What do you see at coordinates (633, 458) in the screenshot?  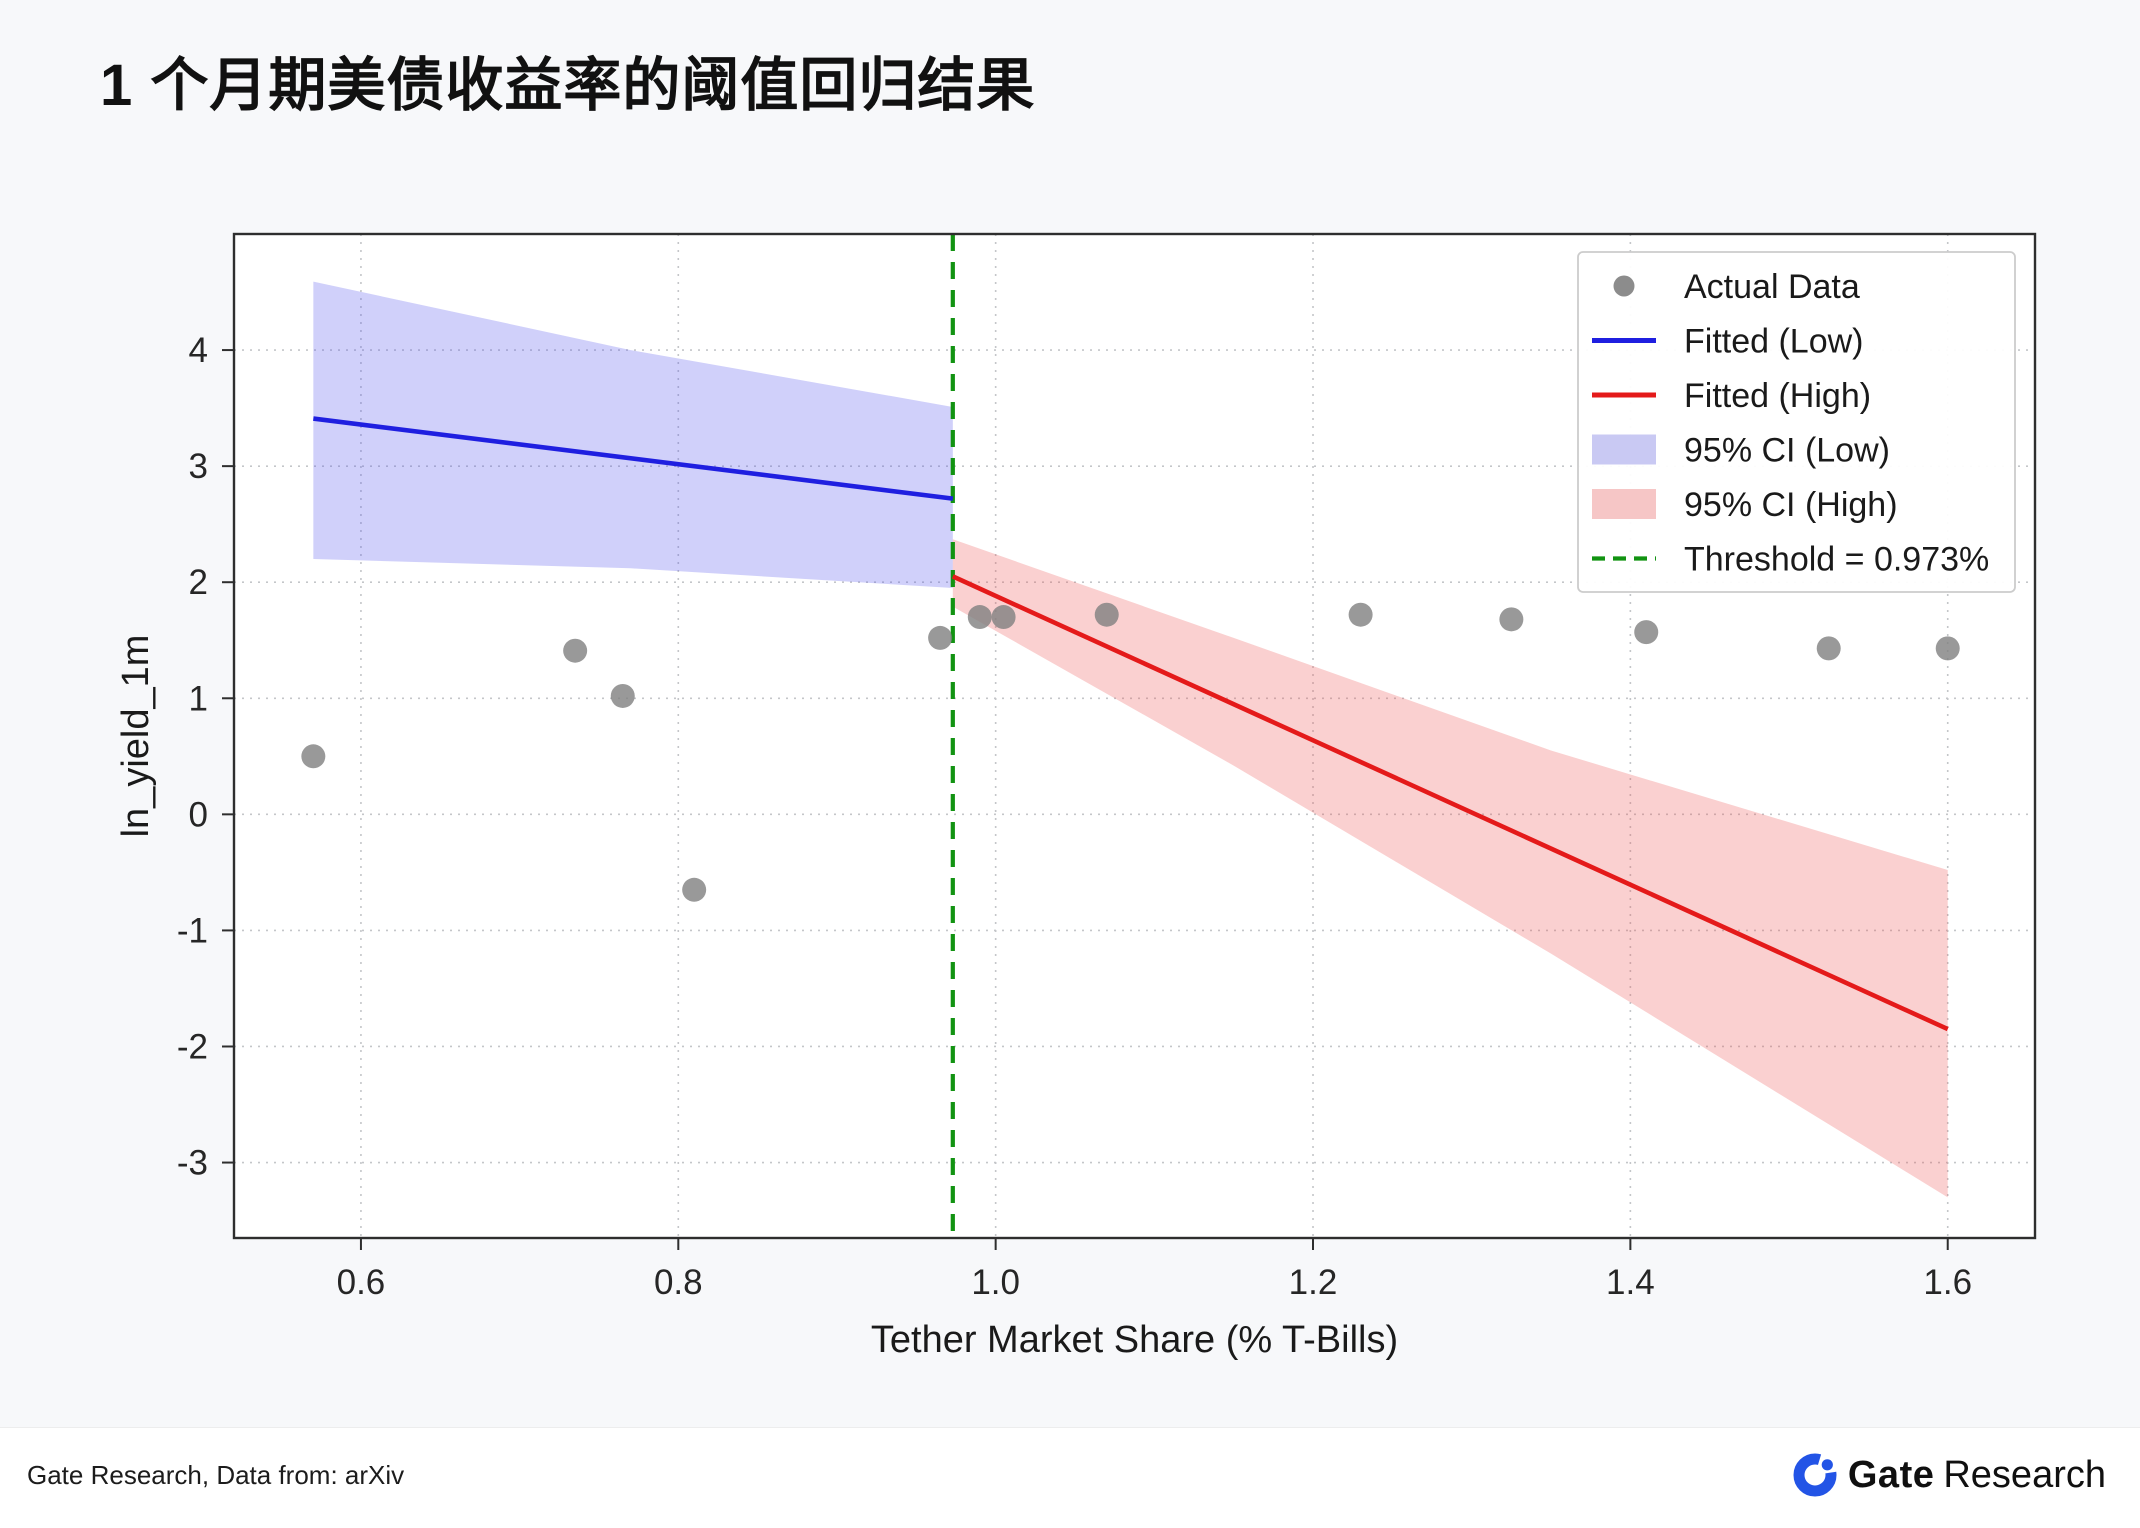 I see `fitted-low-line` at bounding box center [633, 458].